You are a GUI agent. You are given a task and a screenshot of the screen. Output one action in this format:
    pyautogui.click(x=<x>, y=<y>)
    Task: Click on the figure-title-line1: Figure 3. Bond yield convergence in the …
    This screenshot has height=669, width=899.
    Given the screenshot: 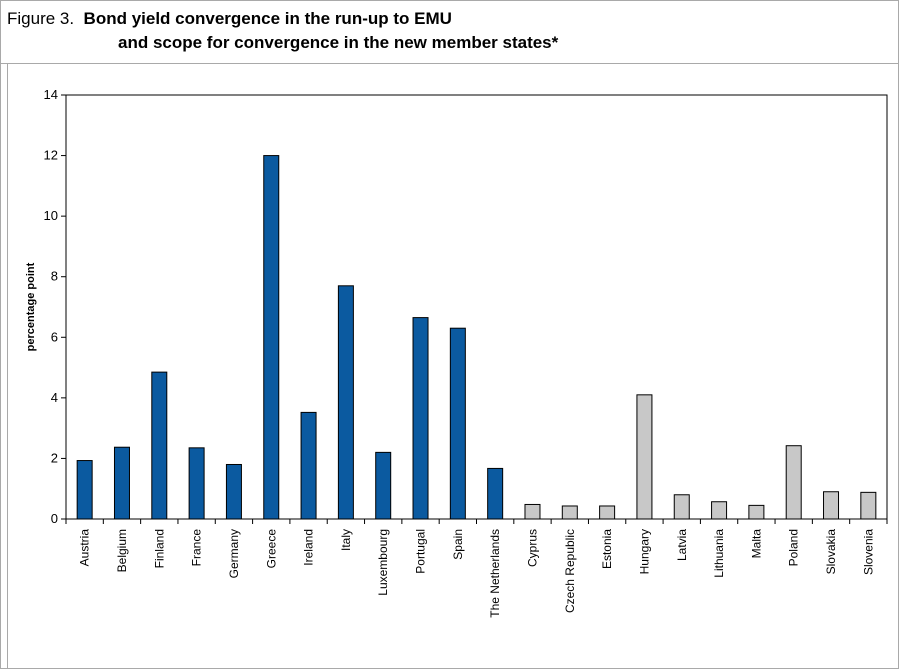 What is the action you would take?
    pyautogui.click(x=229, y=19)
    